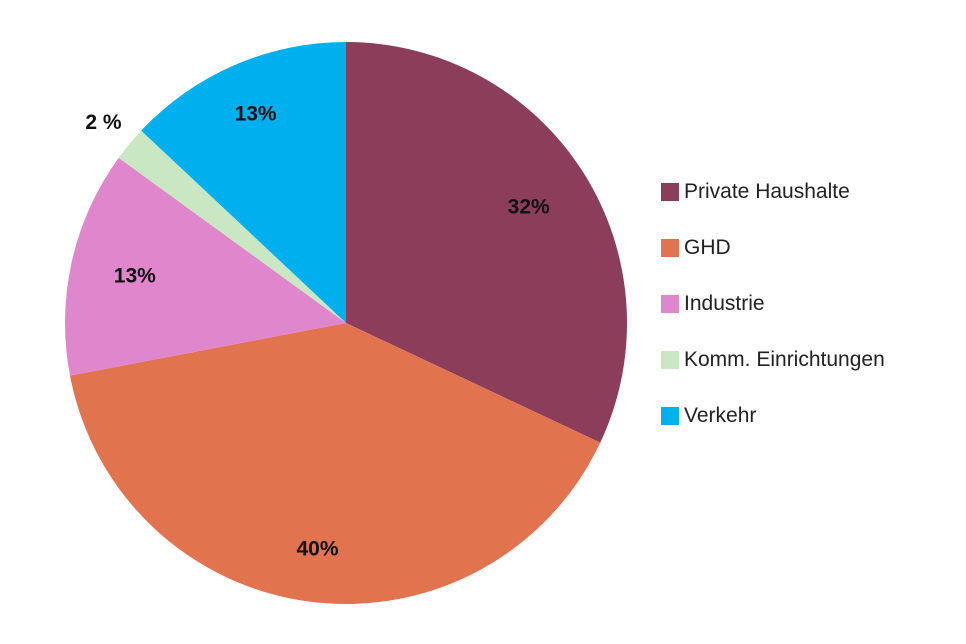 This screenshot has width=966, height=644. Describe the element at coordinates (724, 303) in the screenshot. I see `legend-label: Industrie` at that location.